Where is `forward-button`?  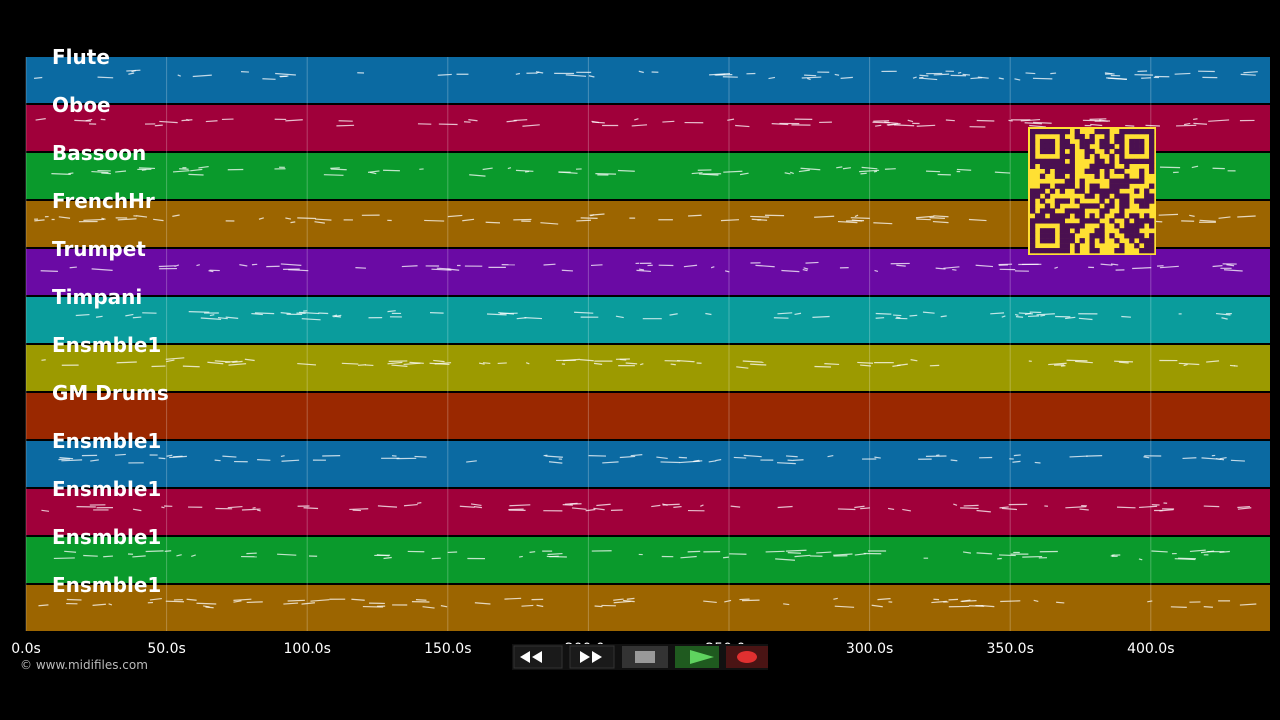
forward-button is located at coordinates (592, 657).